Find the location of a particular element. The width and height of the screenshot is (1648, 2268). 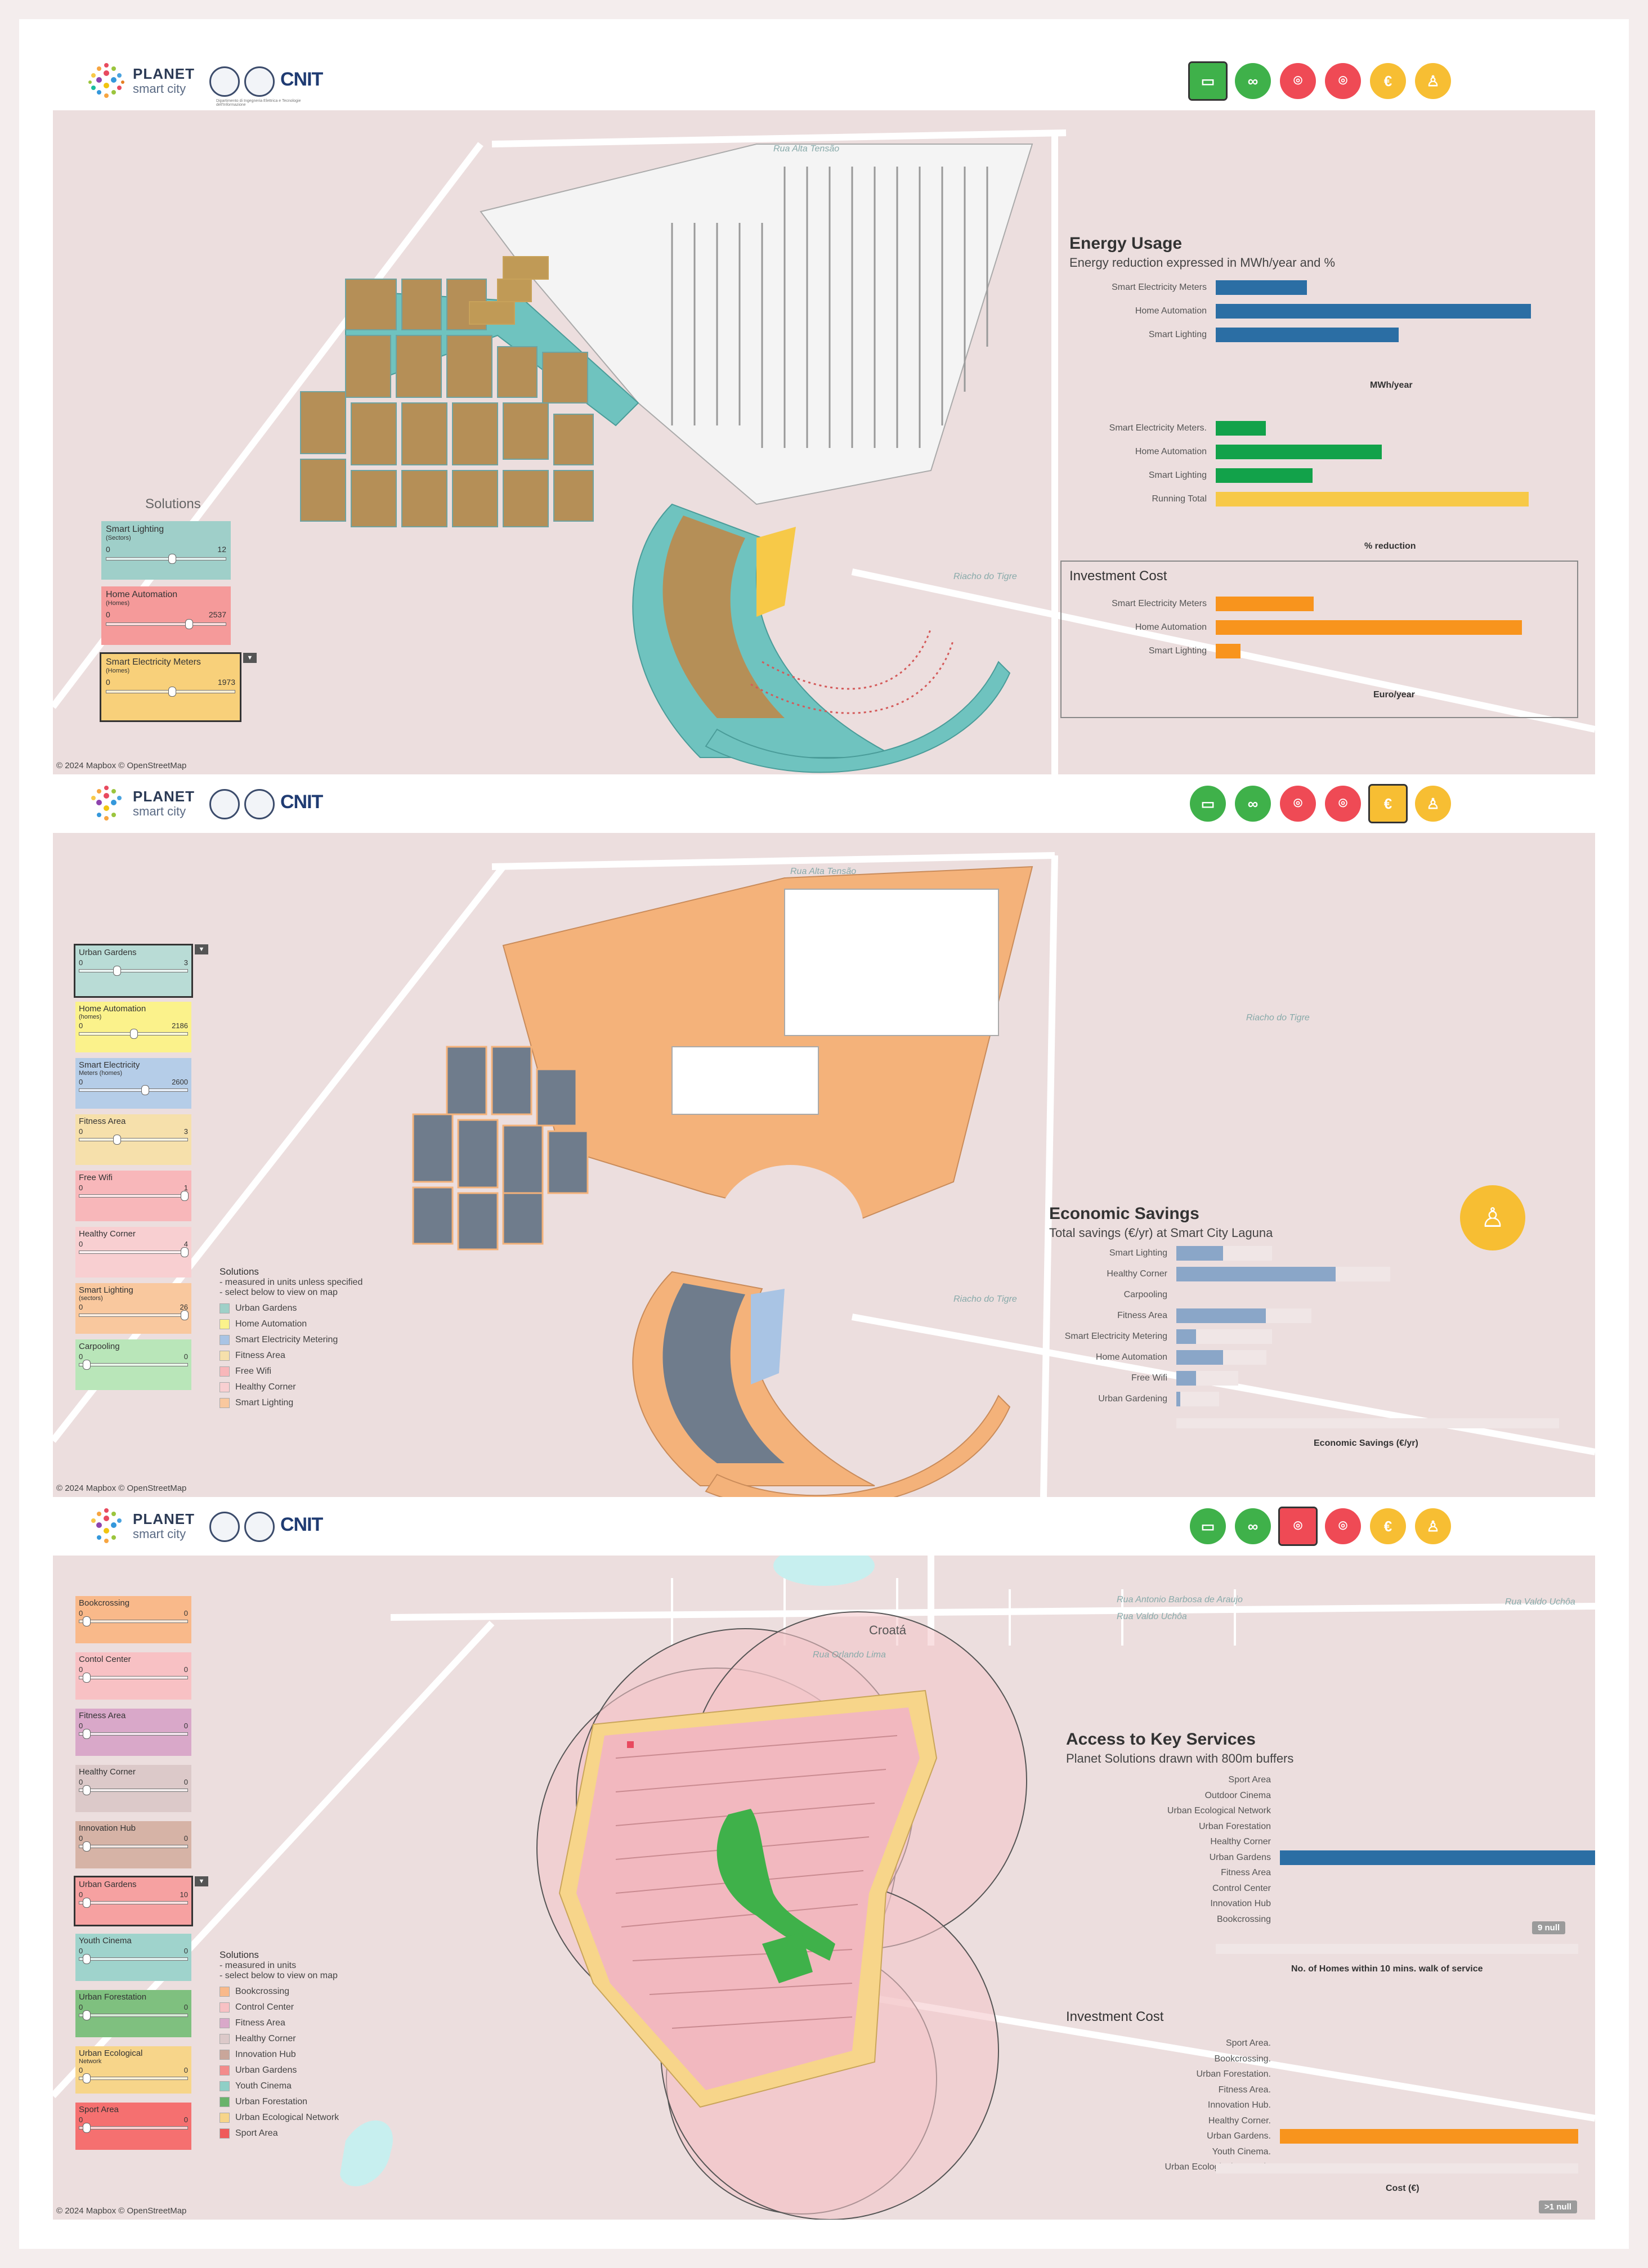

solution-slider: Healthy Corner 0 0 is located at coordinates (133, 1788).